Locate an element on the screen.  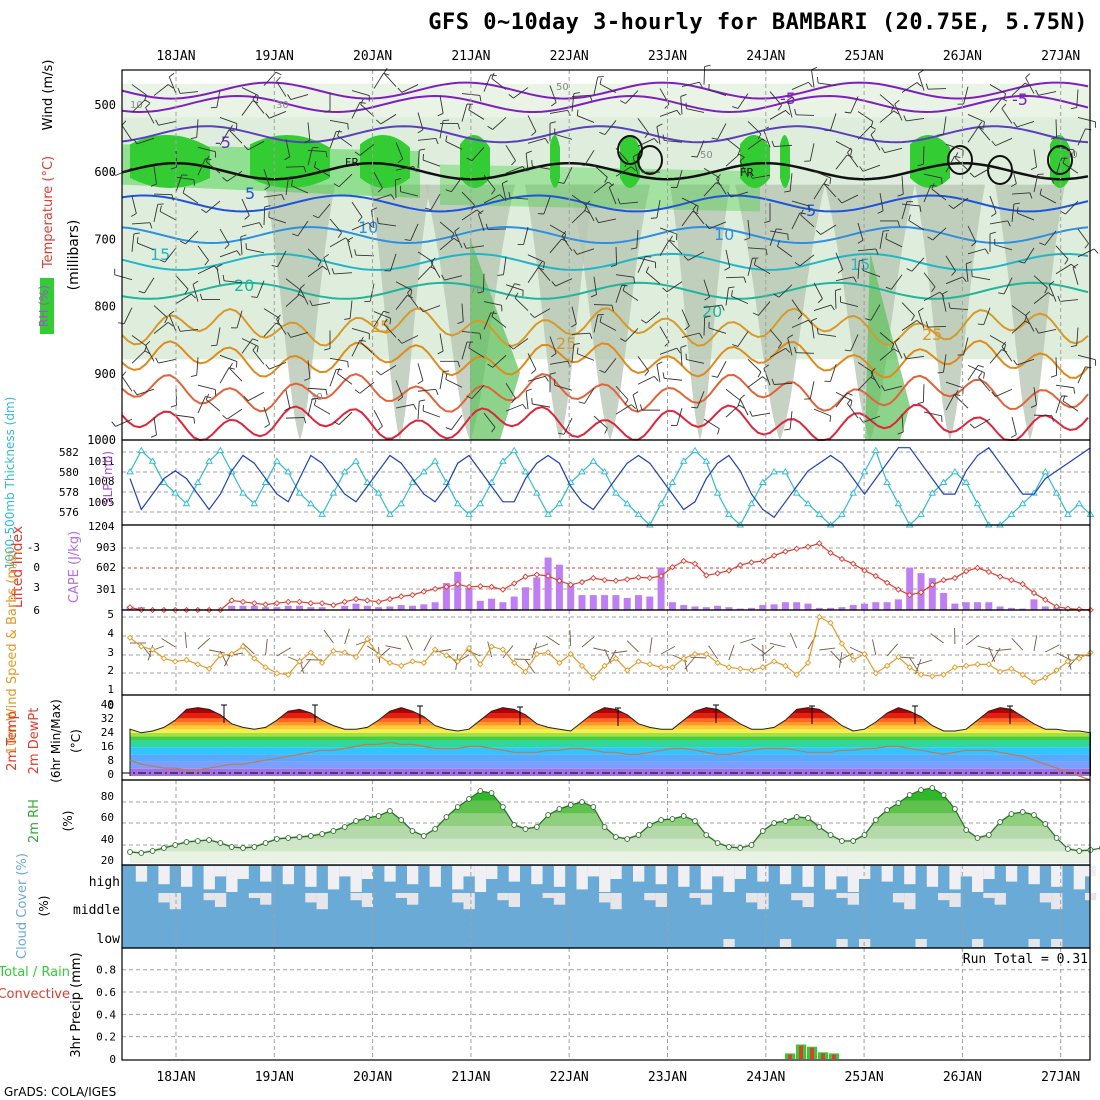
isotherm-label: -5 is located at coordinates (223, 142).